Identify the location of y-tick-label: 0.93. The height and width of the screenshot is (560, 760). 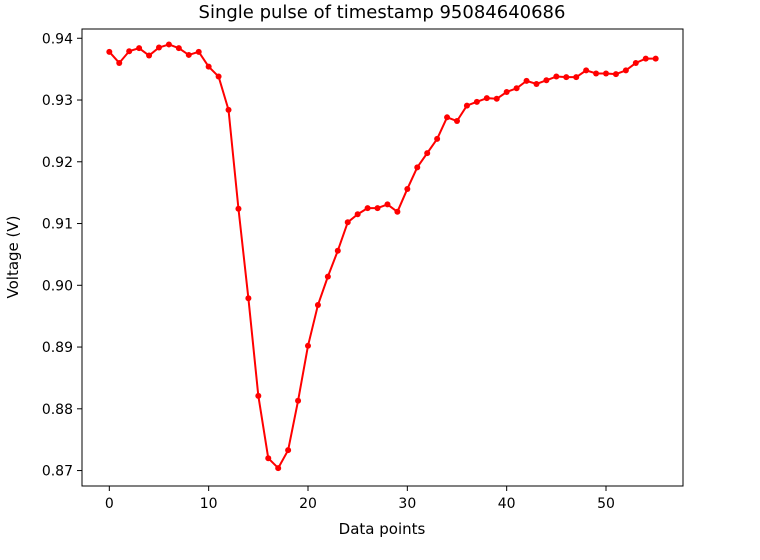
(57, 101).